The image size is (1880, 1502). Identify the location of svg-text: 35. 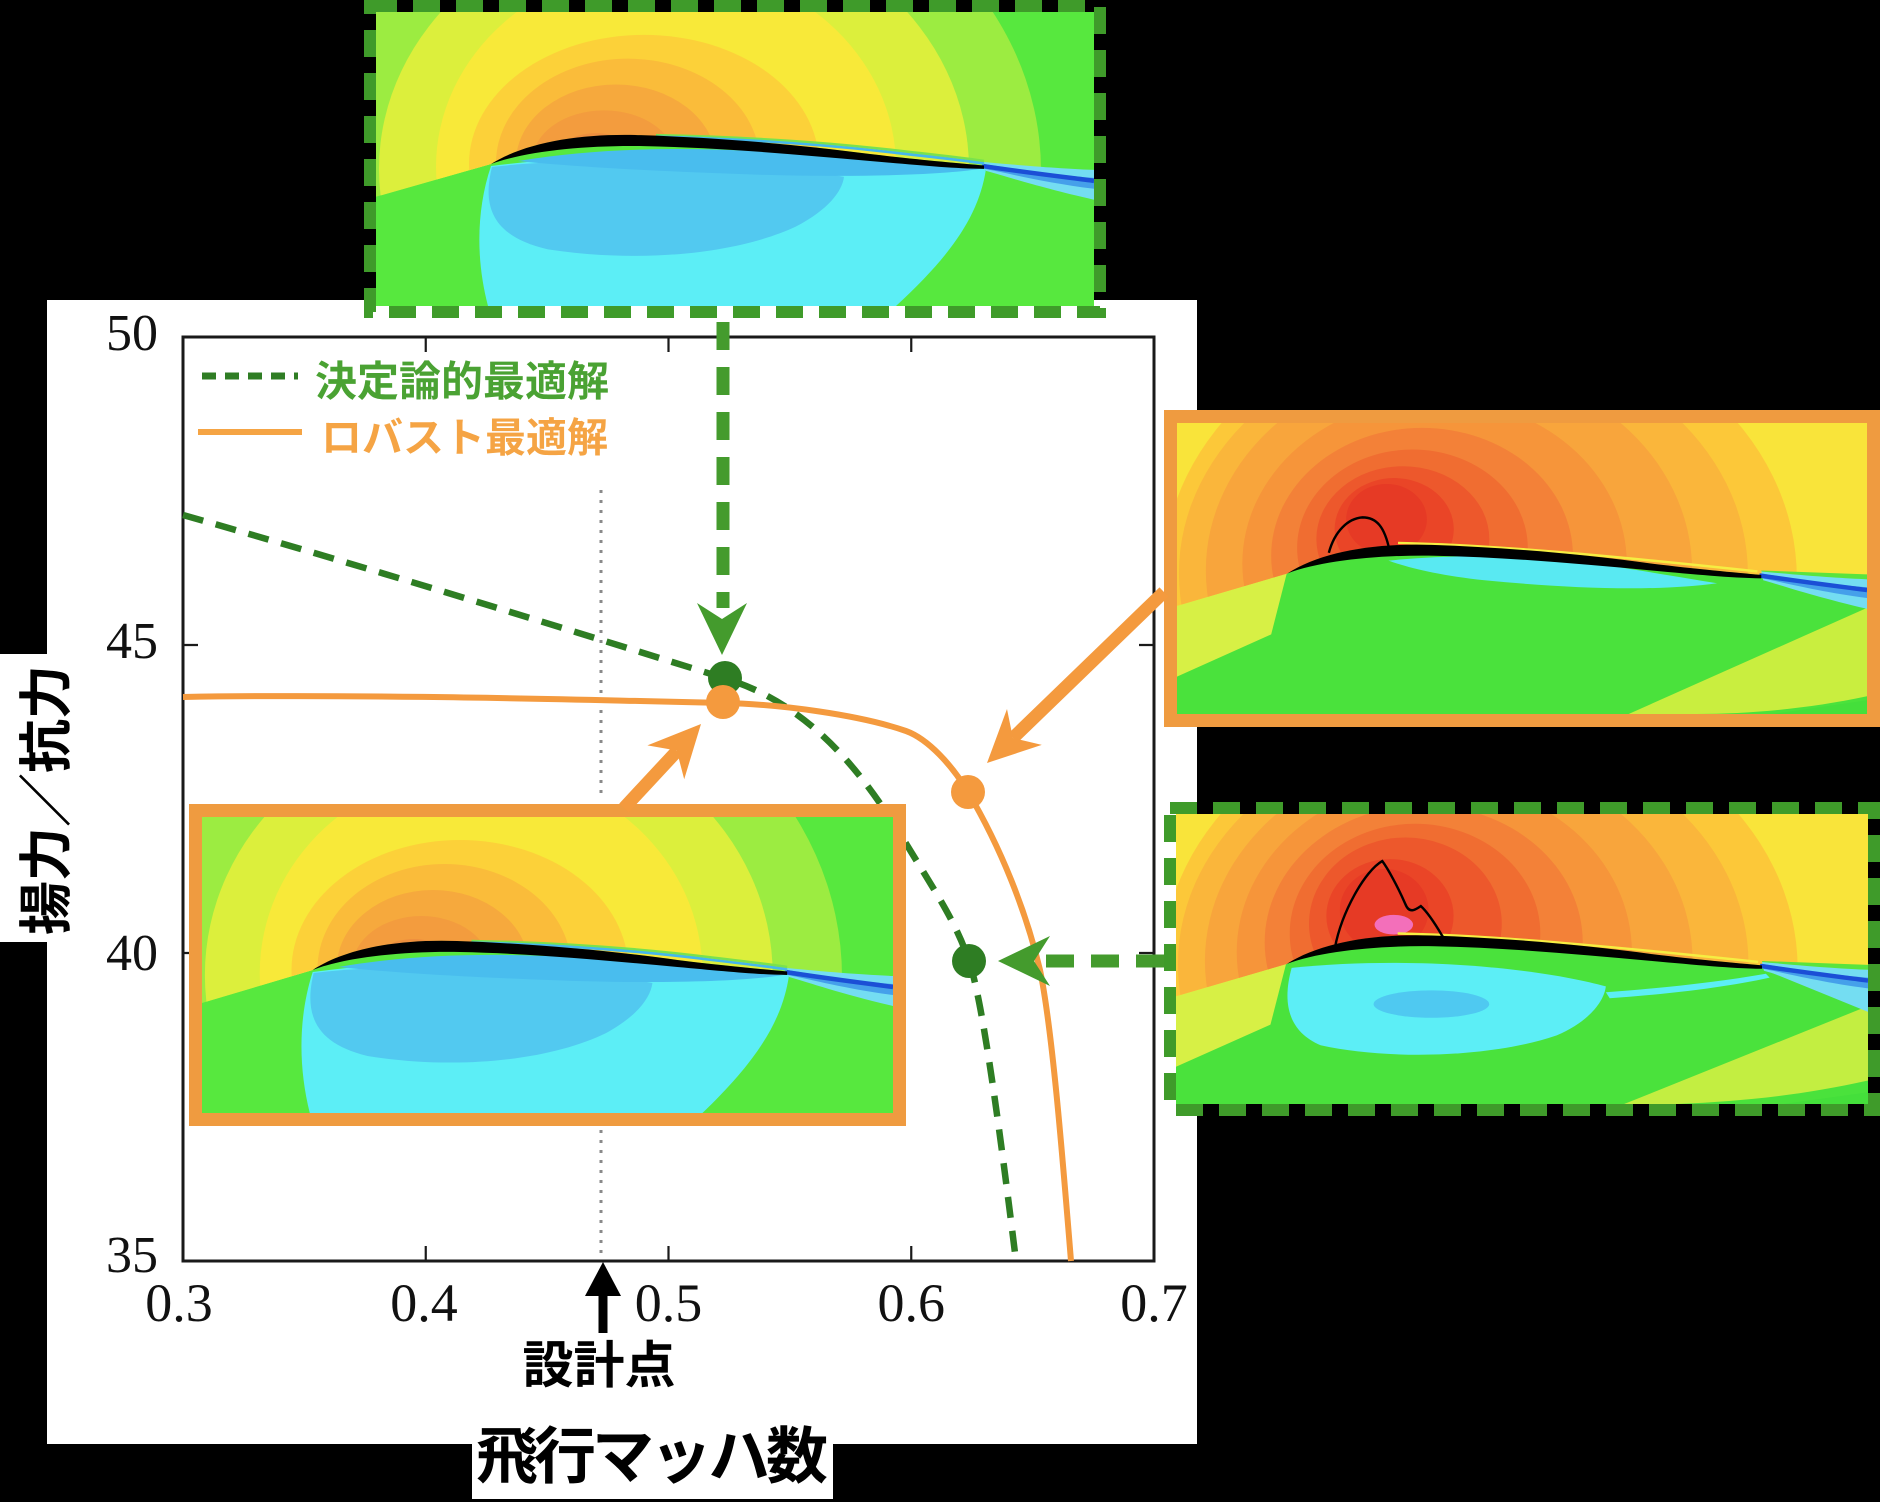
(132, 1255).